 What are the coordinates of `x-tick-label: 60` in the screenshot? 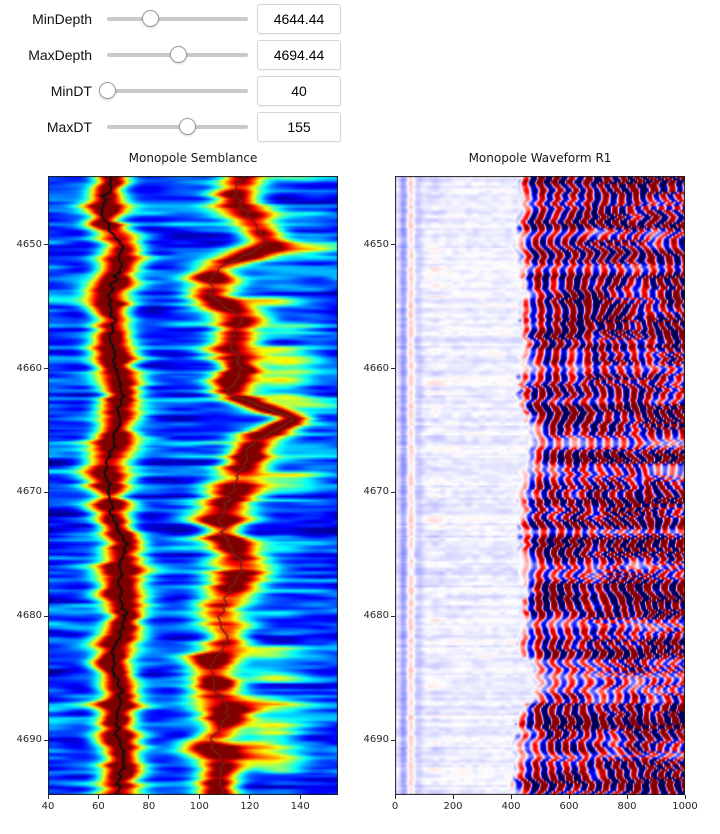 It's located at (98, 806).